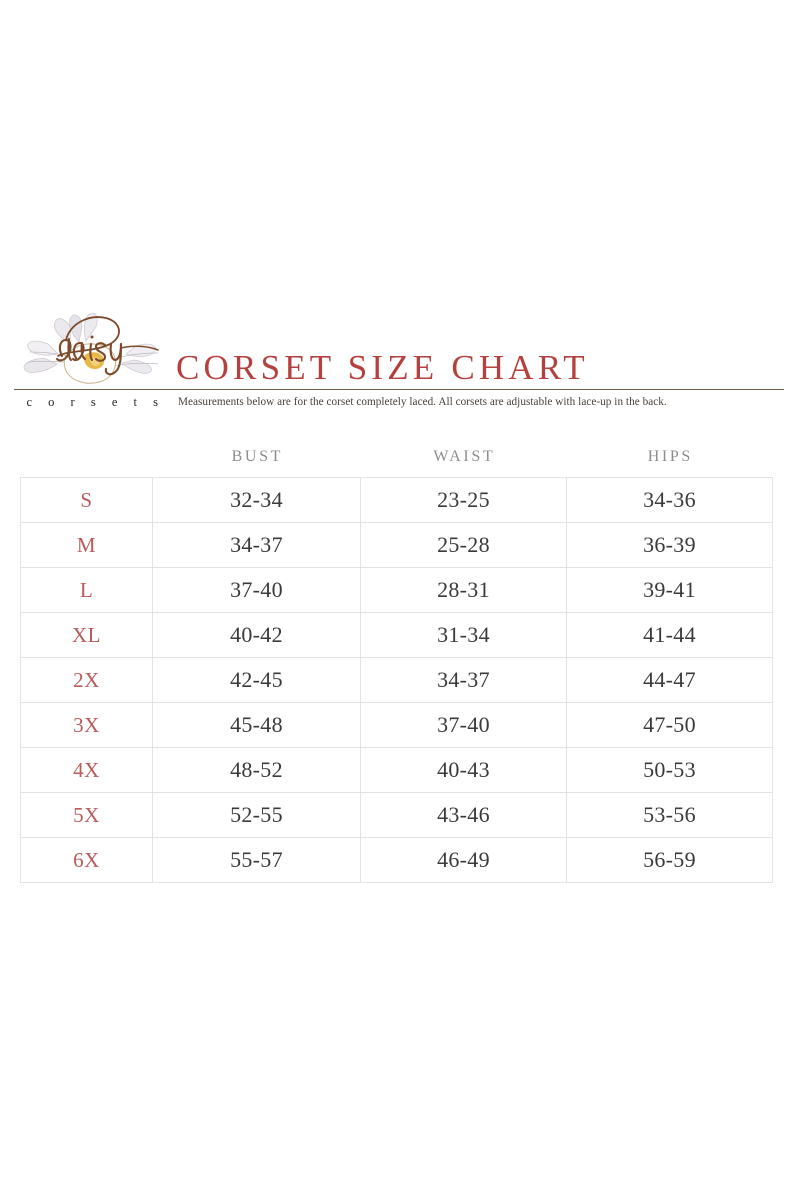  Describe the element at coordinates (463, 545) in the screenshot. I see `cell-waist: 25-28` at that location.